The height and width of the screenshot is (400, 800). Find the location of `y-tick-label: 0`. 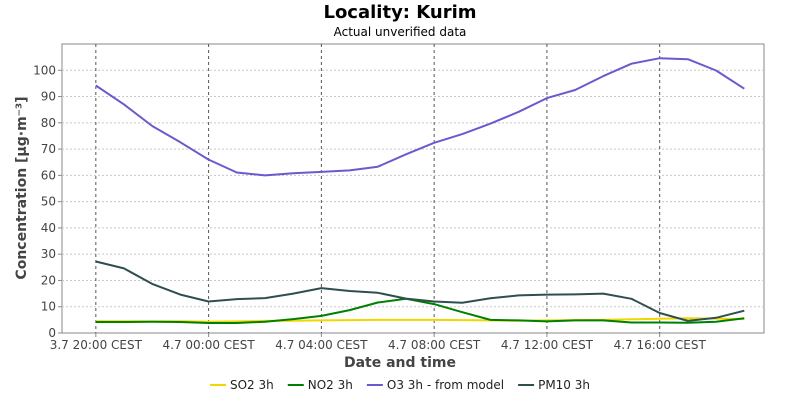

y-tick-label: 0 is located at coordinates (52, 333).